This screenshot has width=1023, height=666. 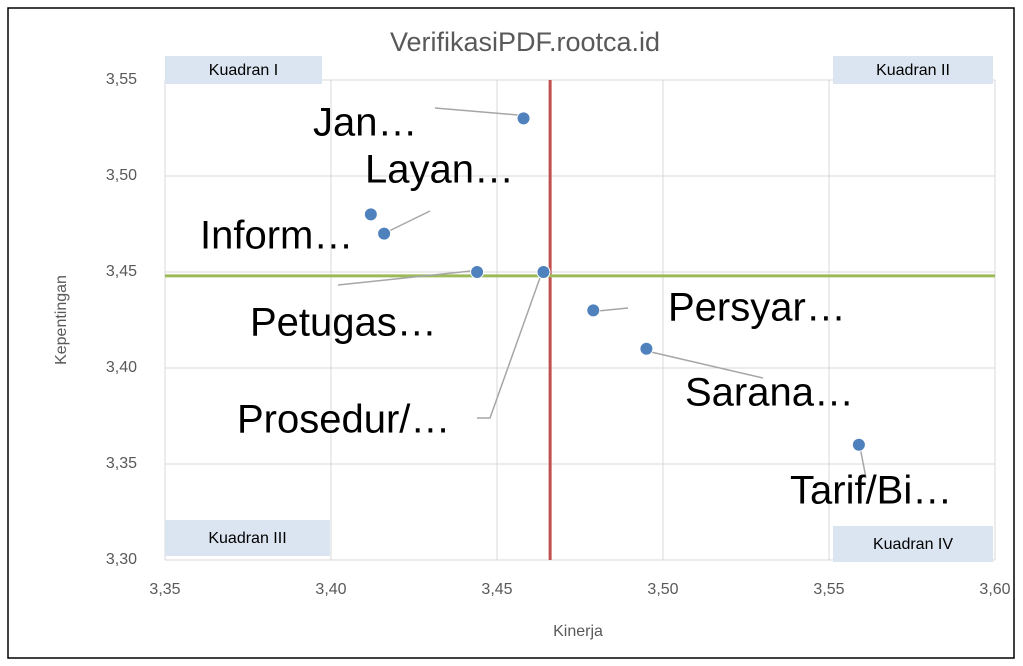 I want to click on quadrant-label: Kuadran I, so click(x=243, y=70).